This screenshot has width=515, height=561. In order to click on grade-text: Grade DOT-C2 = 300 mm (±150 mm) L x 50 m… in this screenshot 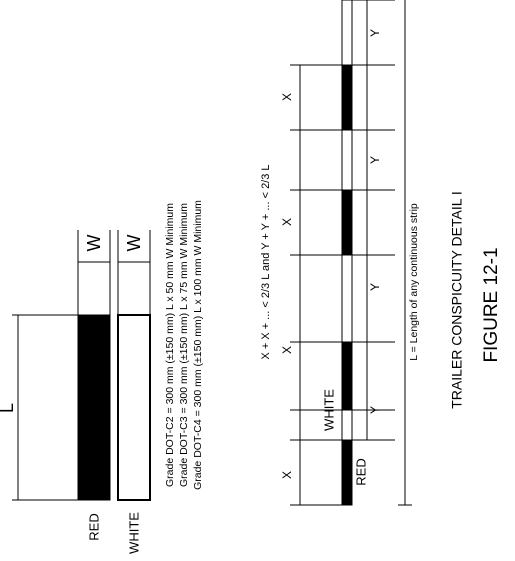, I will do `click(170, 345)`.